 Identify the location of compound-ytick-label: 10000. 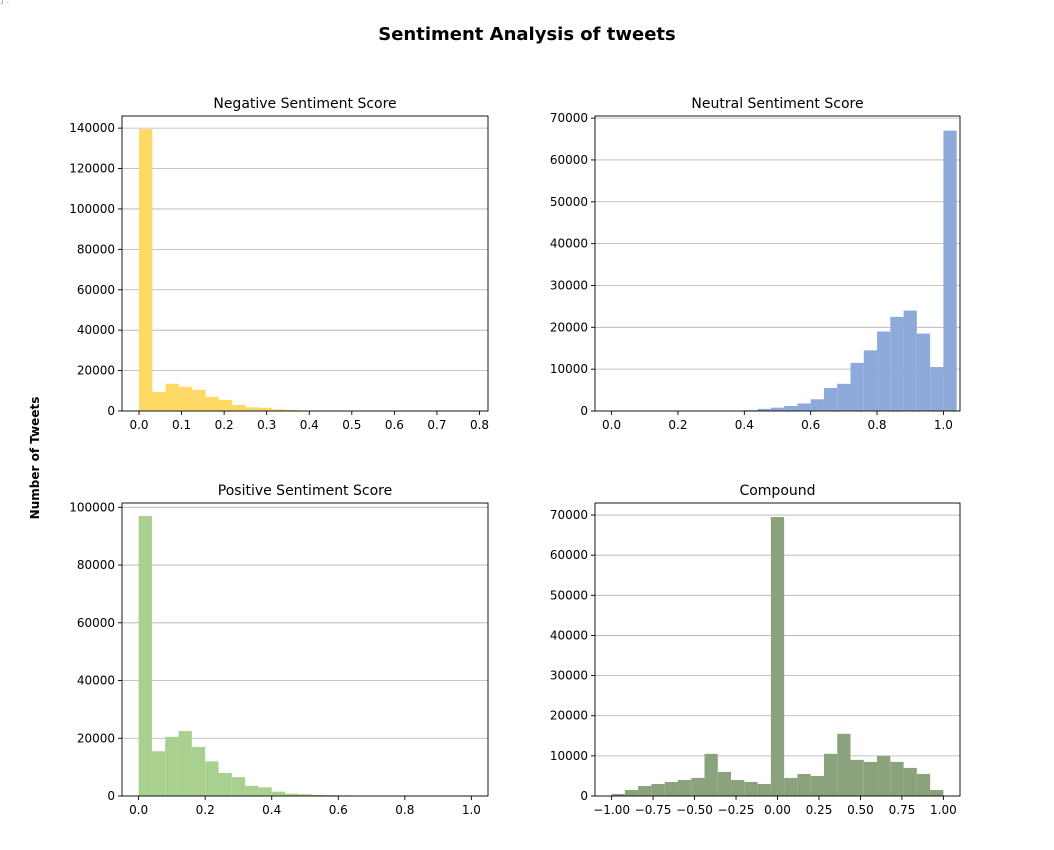
(569, 756).